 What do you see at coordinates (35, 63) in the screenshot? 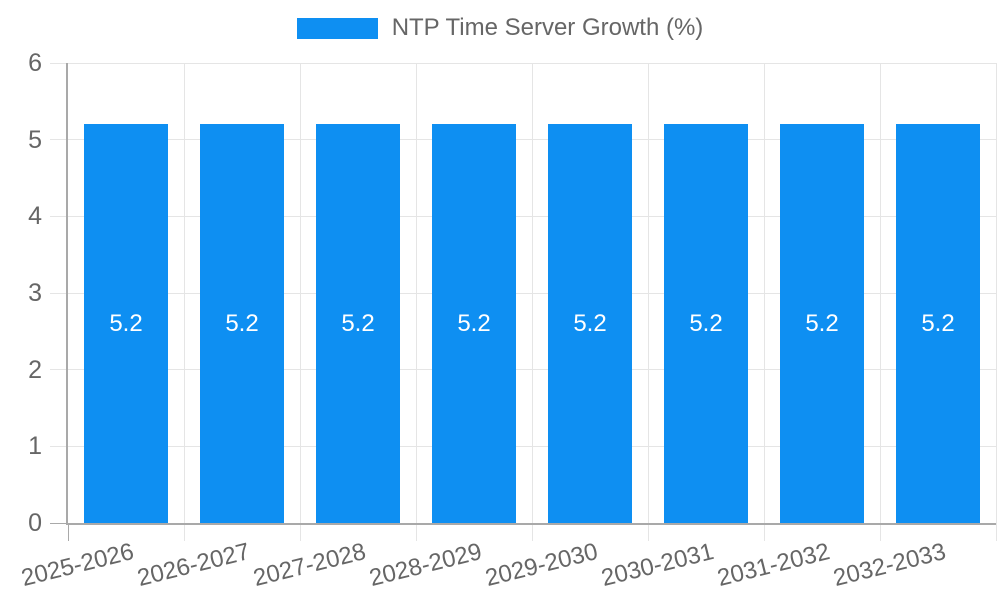
I see `y-axis-tick-label: 6` at bounding box center [35, 63].